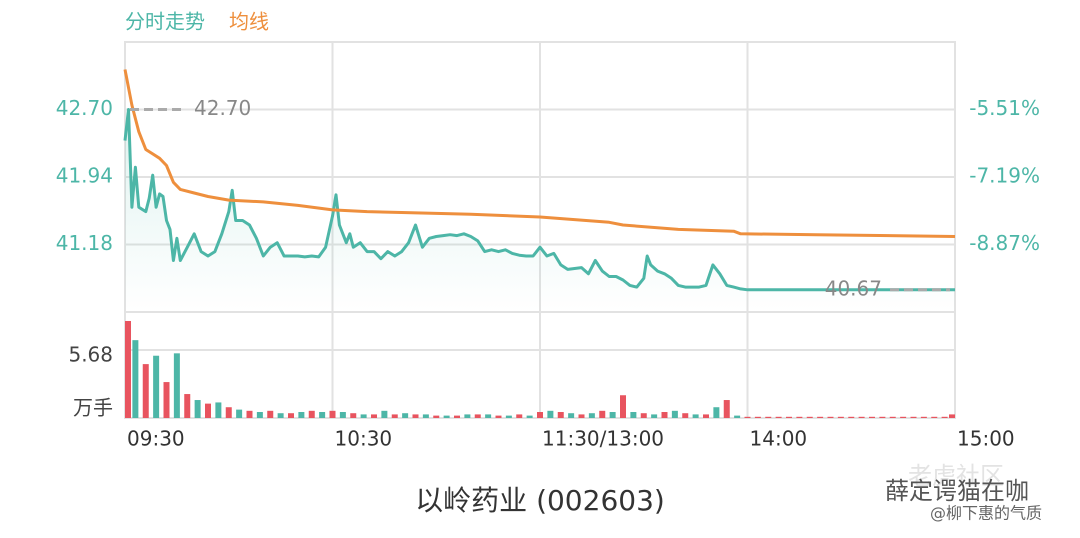 The image size is (1080, 538). I want to click on watermark: 薛定谔猫在咖, so click(957, 491).